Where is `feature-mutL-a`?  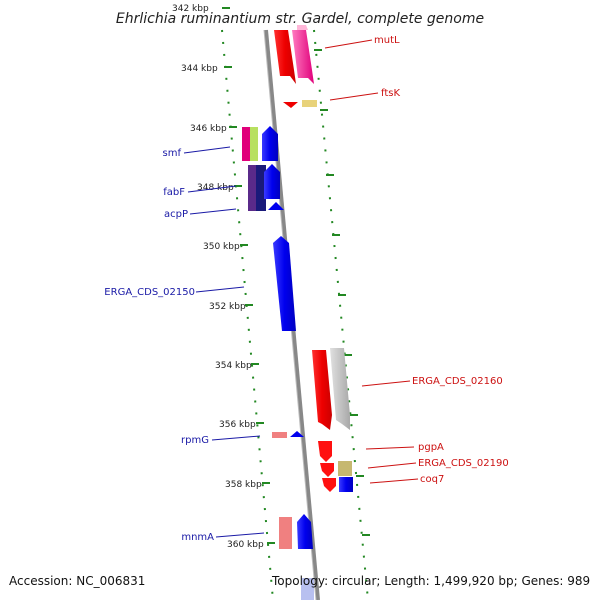 feature-mutL-a is located at coordinates (285, 57).